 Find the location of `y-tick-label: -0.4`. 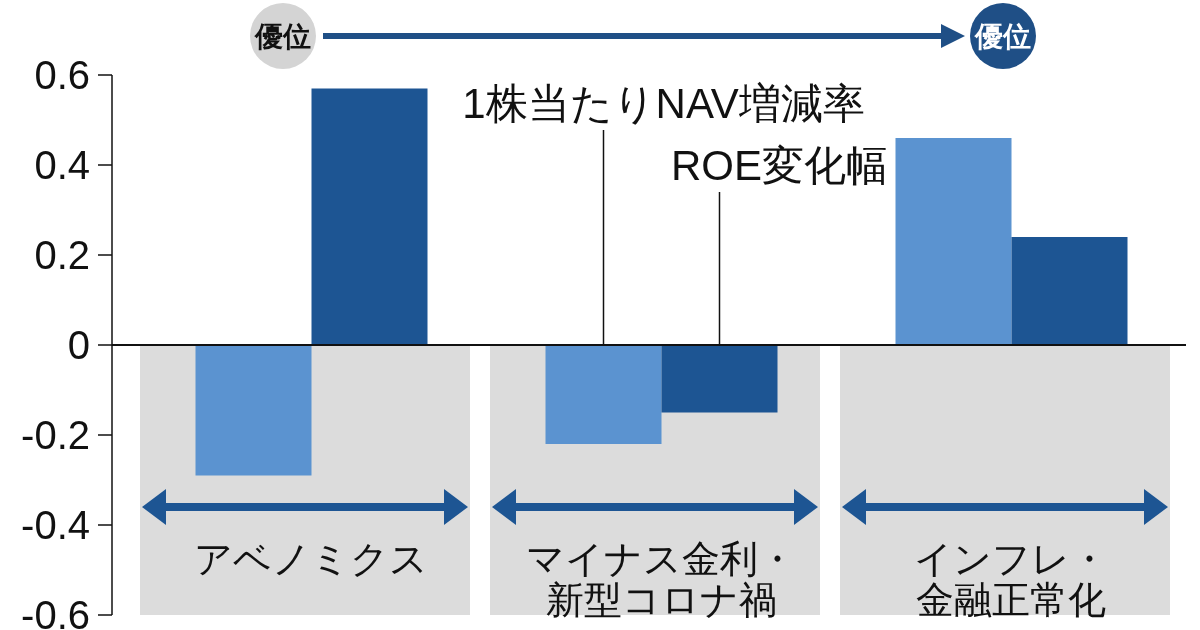

y-tick-label: -0.4 is located at coordinates (55, 525).